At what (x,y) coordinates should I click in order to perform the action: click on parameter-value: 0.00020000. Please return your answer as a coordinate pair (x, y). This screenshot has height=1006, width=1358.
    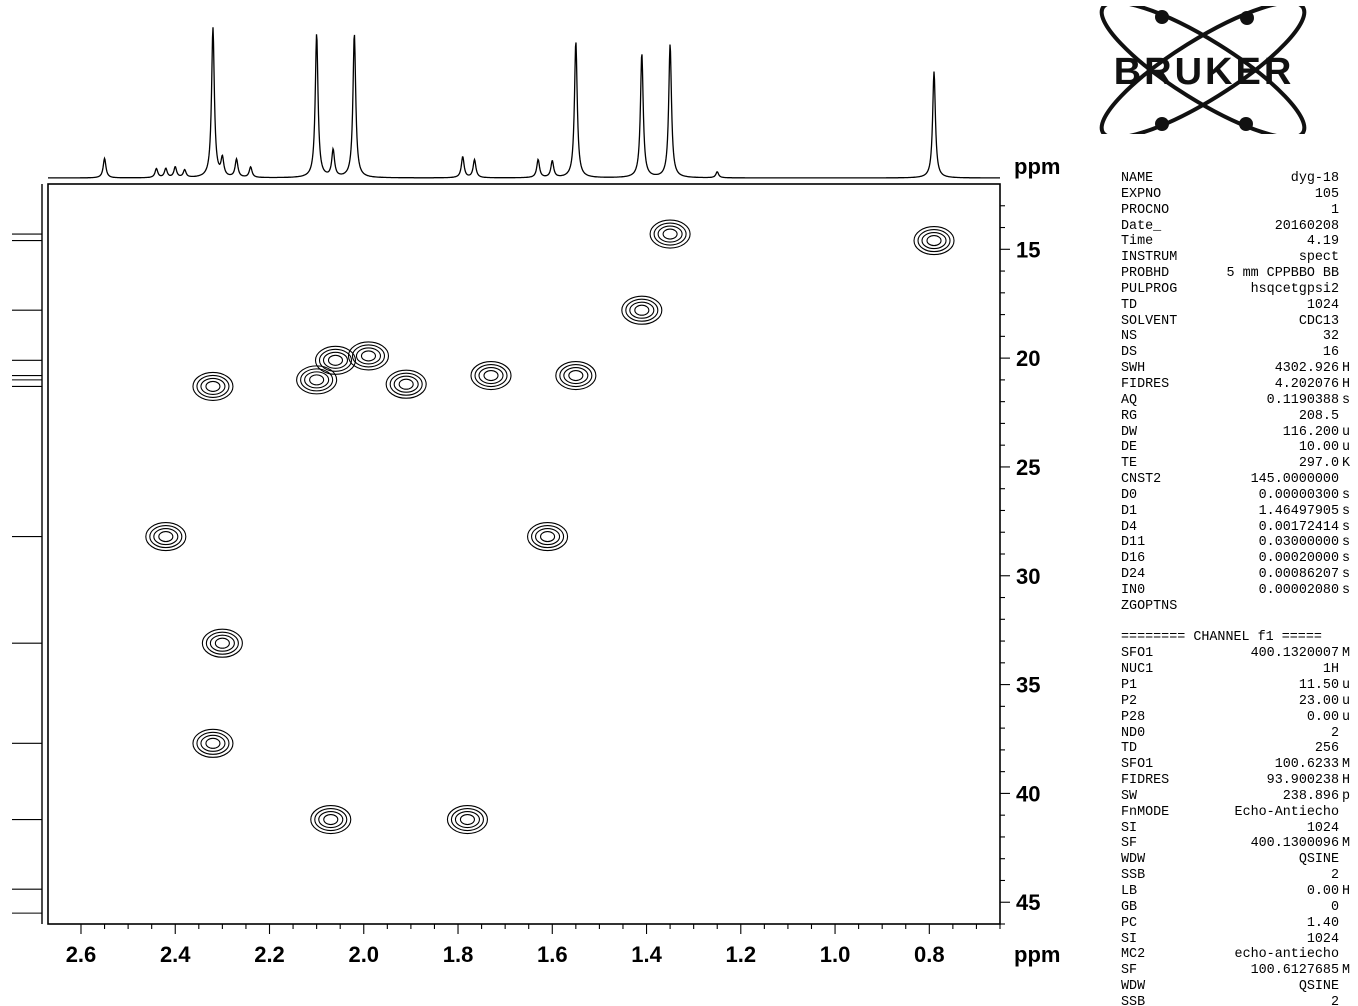
    Looking at the image, I should click on (1298, 559).